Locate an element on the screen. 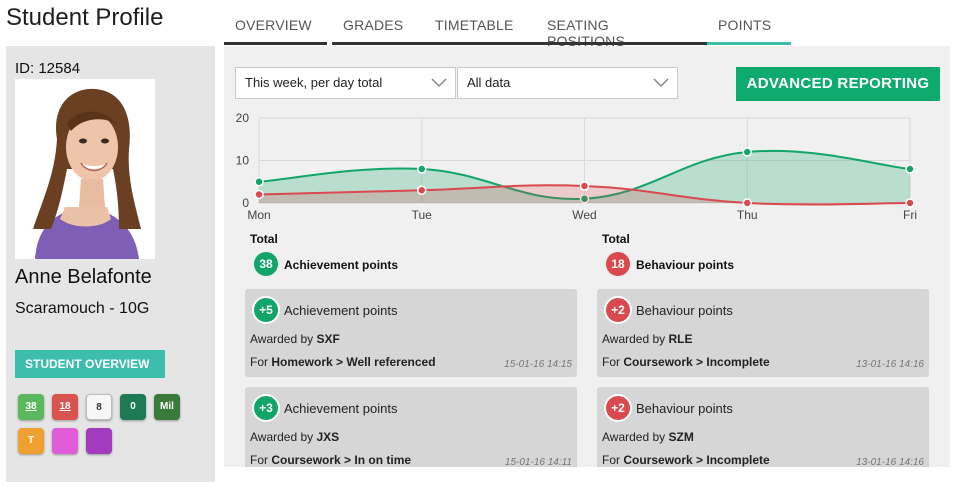 Image resolution: width=957 pixels, height=484 pixels. achievement-total-count: 38 is located at coordinates (266, 264).